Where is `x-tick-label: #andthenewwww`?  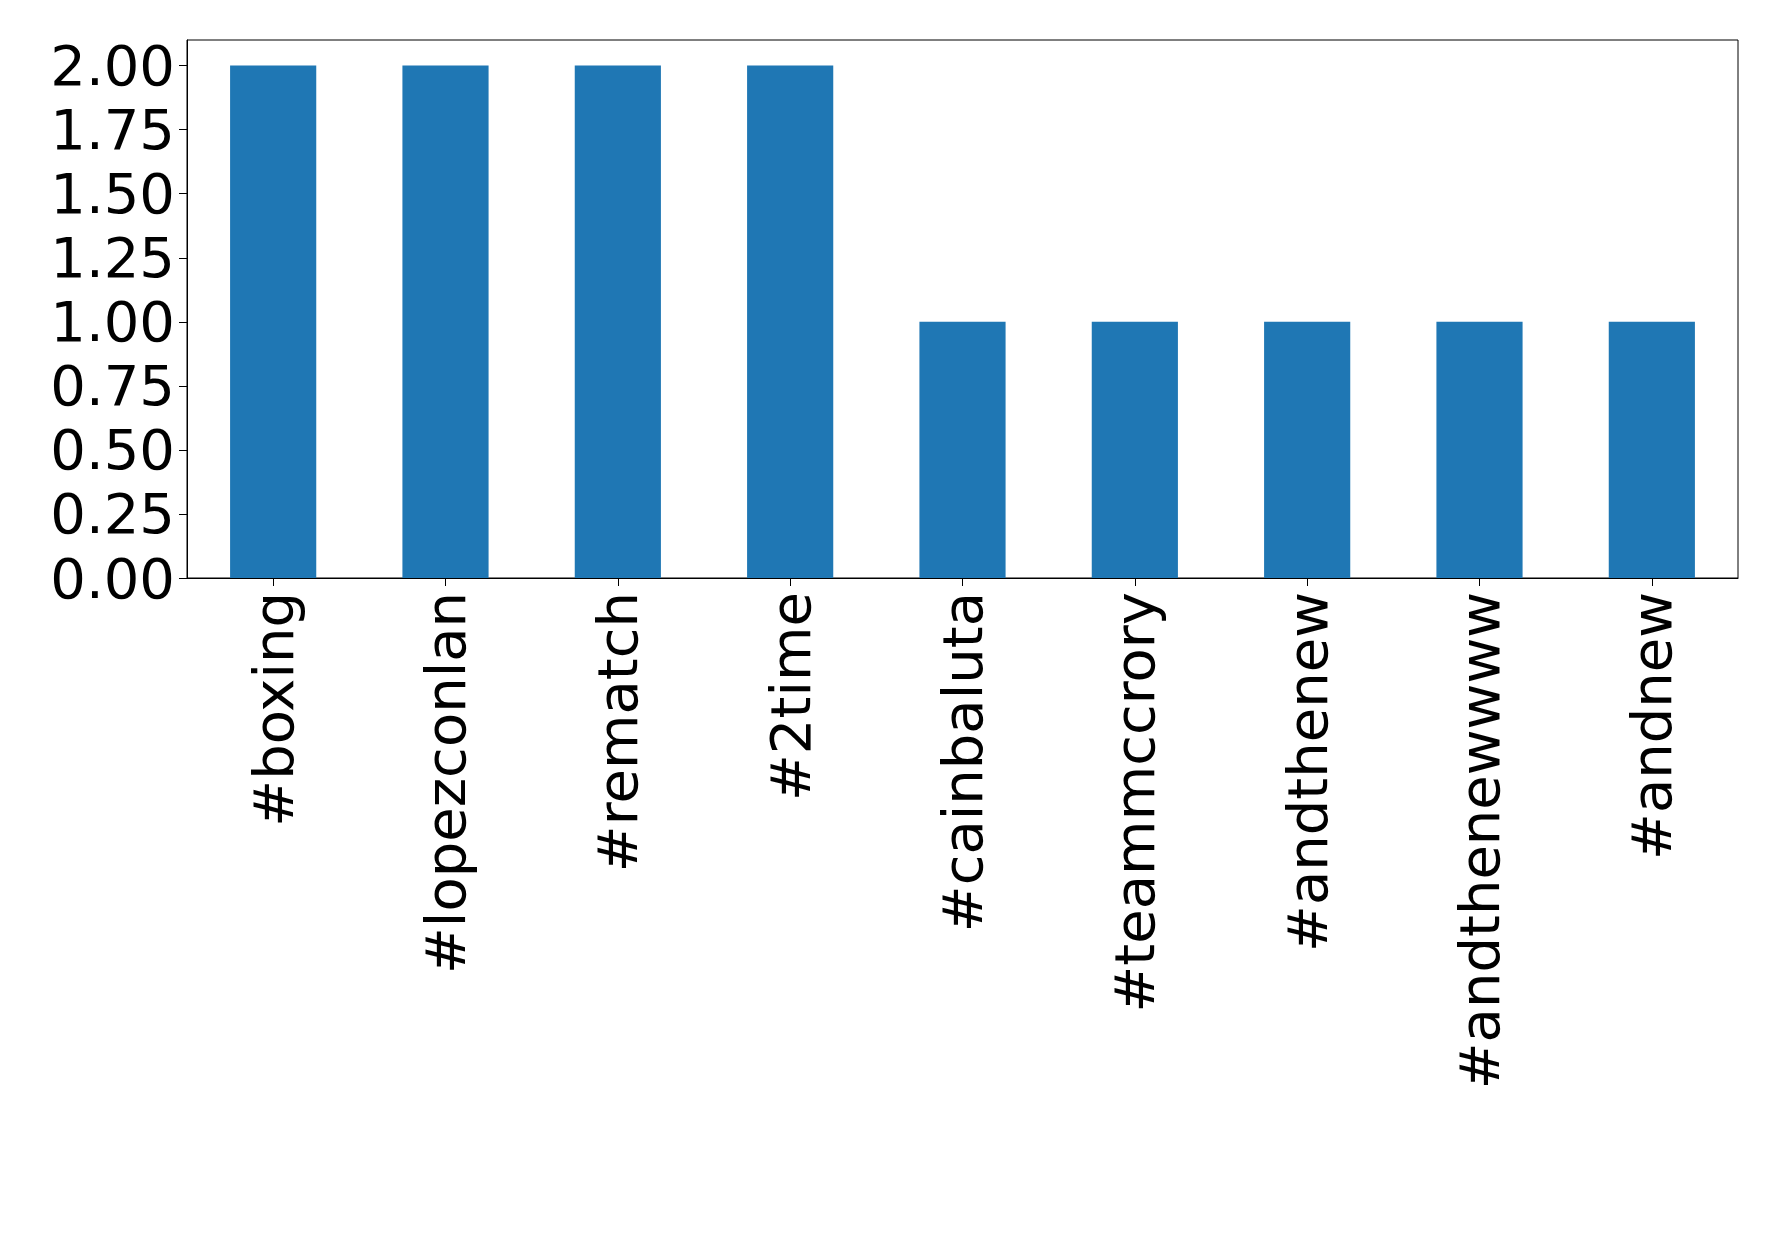 x-tick-label: #andthenewwww is located at coordinates (1479, 841).